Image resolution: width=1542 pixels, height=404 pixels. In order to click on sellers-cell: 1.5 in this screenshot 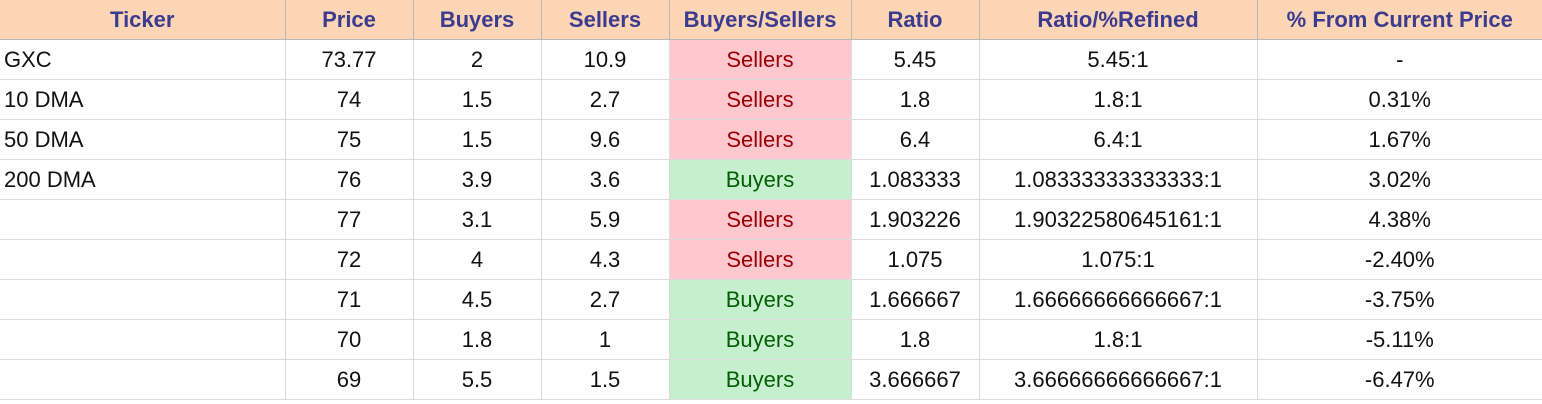, I will do `click(604, 379)`.